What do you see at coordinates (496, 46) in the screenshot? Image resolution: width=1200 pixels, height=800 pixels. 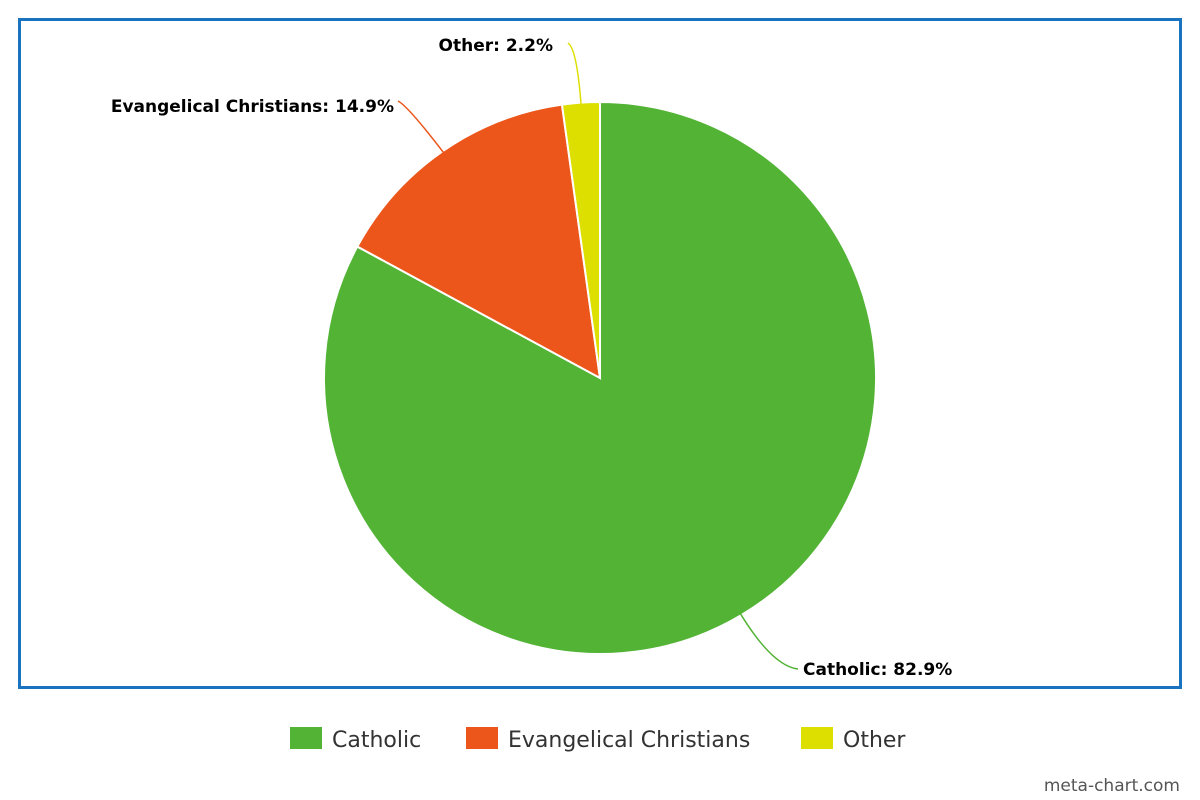 I see `label-other: Other: 2.2%` at bounding box center [496, 46].